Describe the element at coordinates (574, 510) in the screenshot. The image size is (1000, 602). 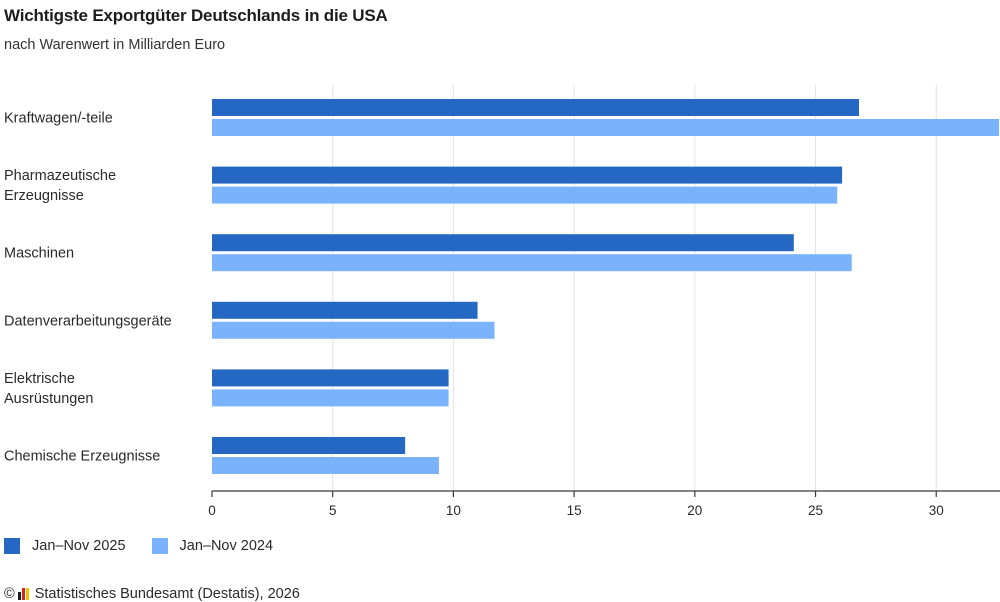
I see `x-tick-label-15: 15` at that location.